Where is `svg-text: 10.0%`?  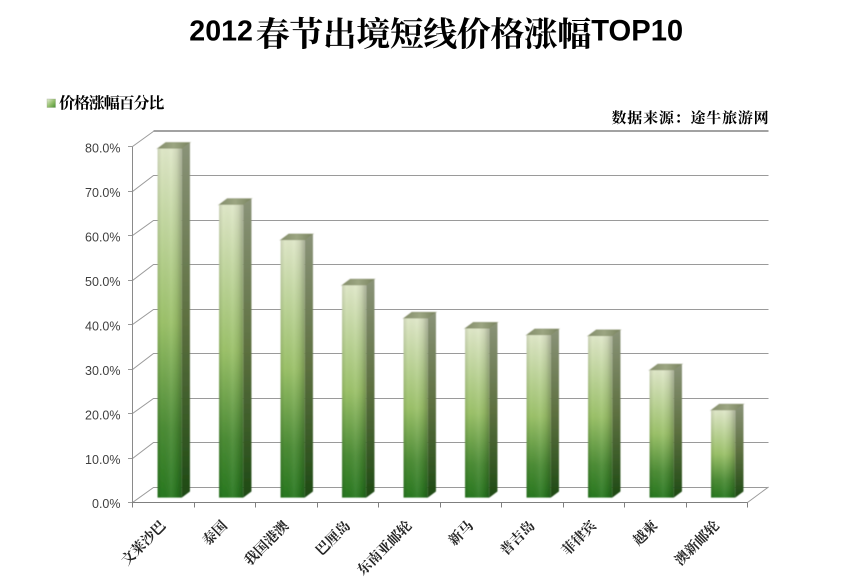
svg-text: 10.0% is located at coordinates (102, 460).